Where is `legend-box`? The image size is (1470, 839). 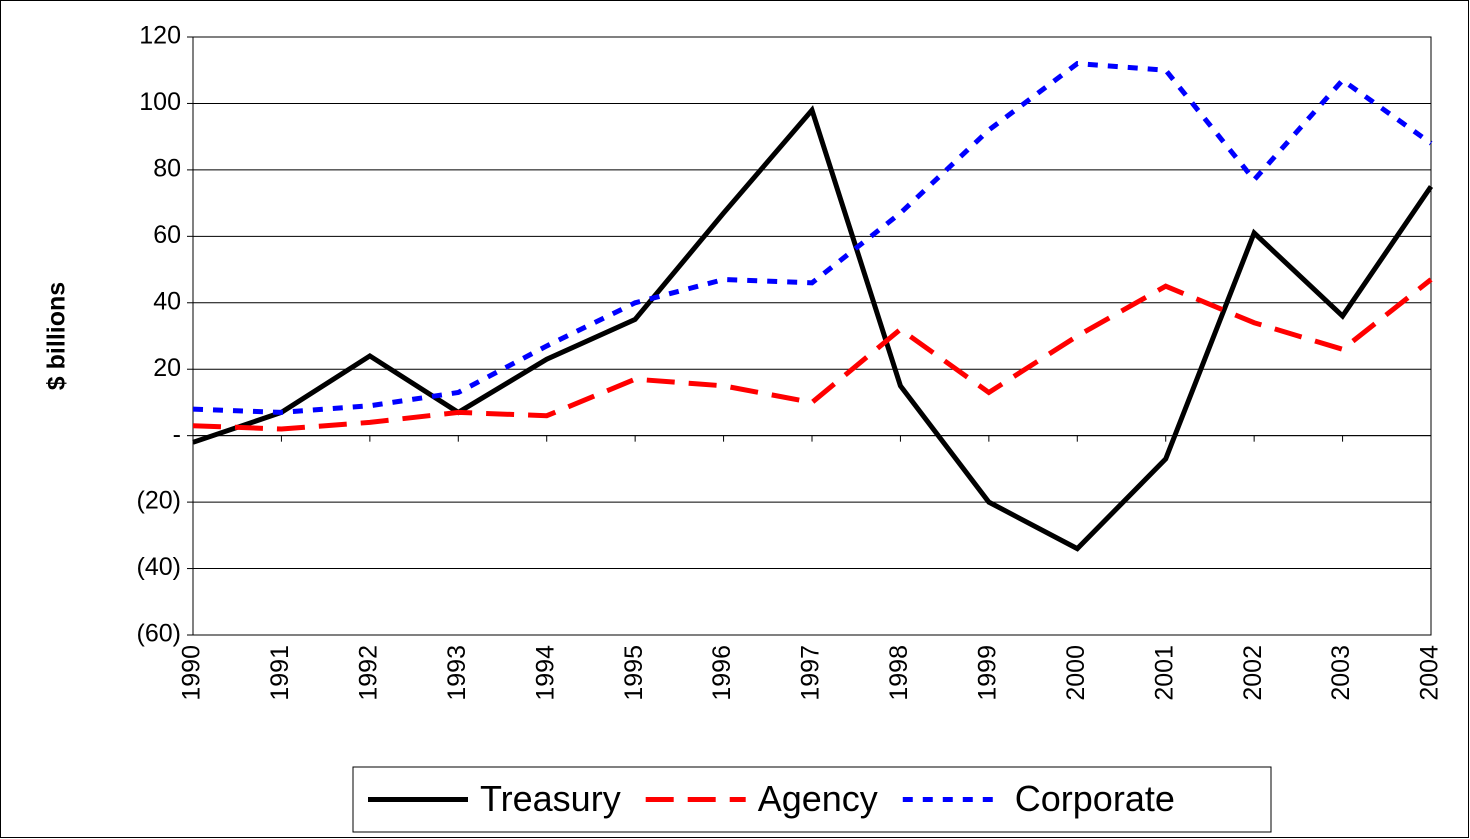
legend-box is located at coordinates (812, 799).